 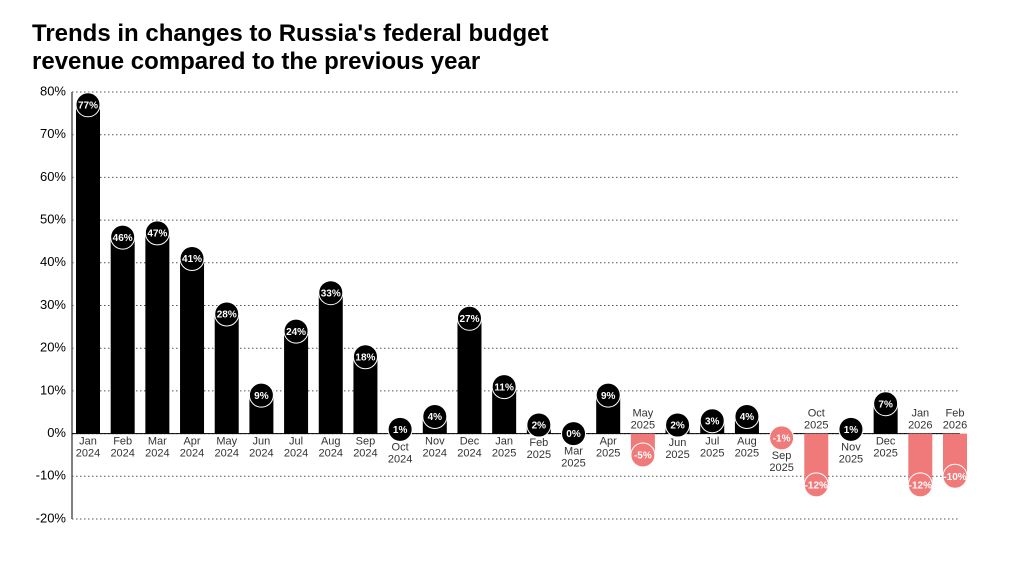 I want to click on value-label: -5%, so click(x=643, y=456).